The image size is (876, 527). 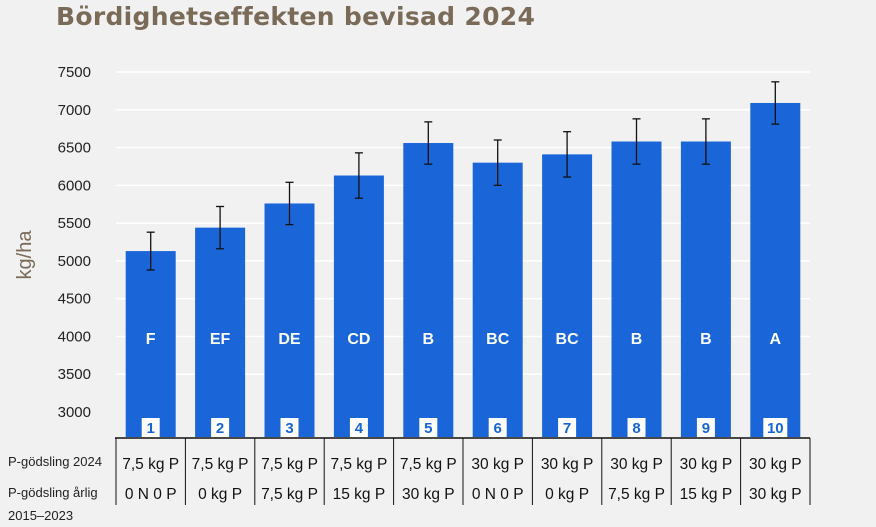 What do you see at coordinates (74, 374) in the screenshot?
I see `y-tick-label: 3500` at bounding box center [74, 374].